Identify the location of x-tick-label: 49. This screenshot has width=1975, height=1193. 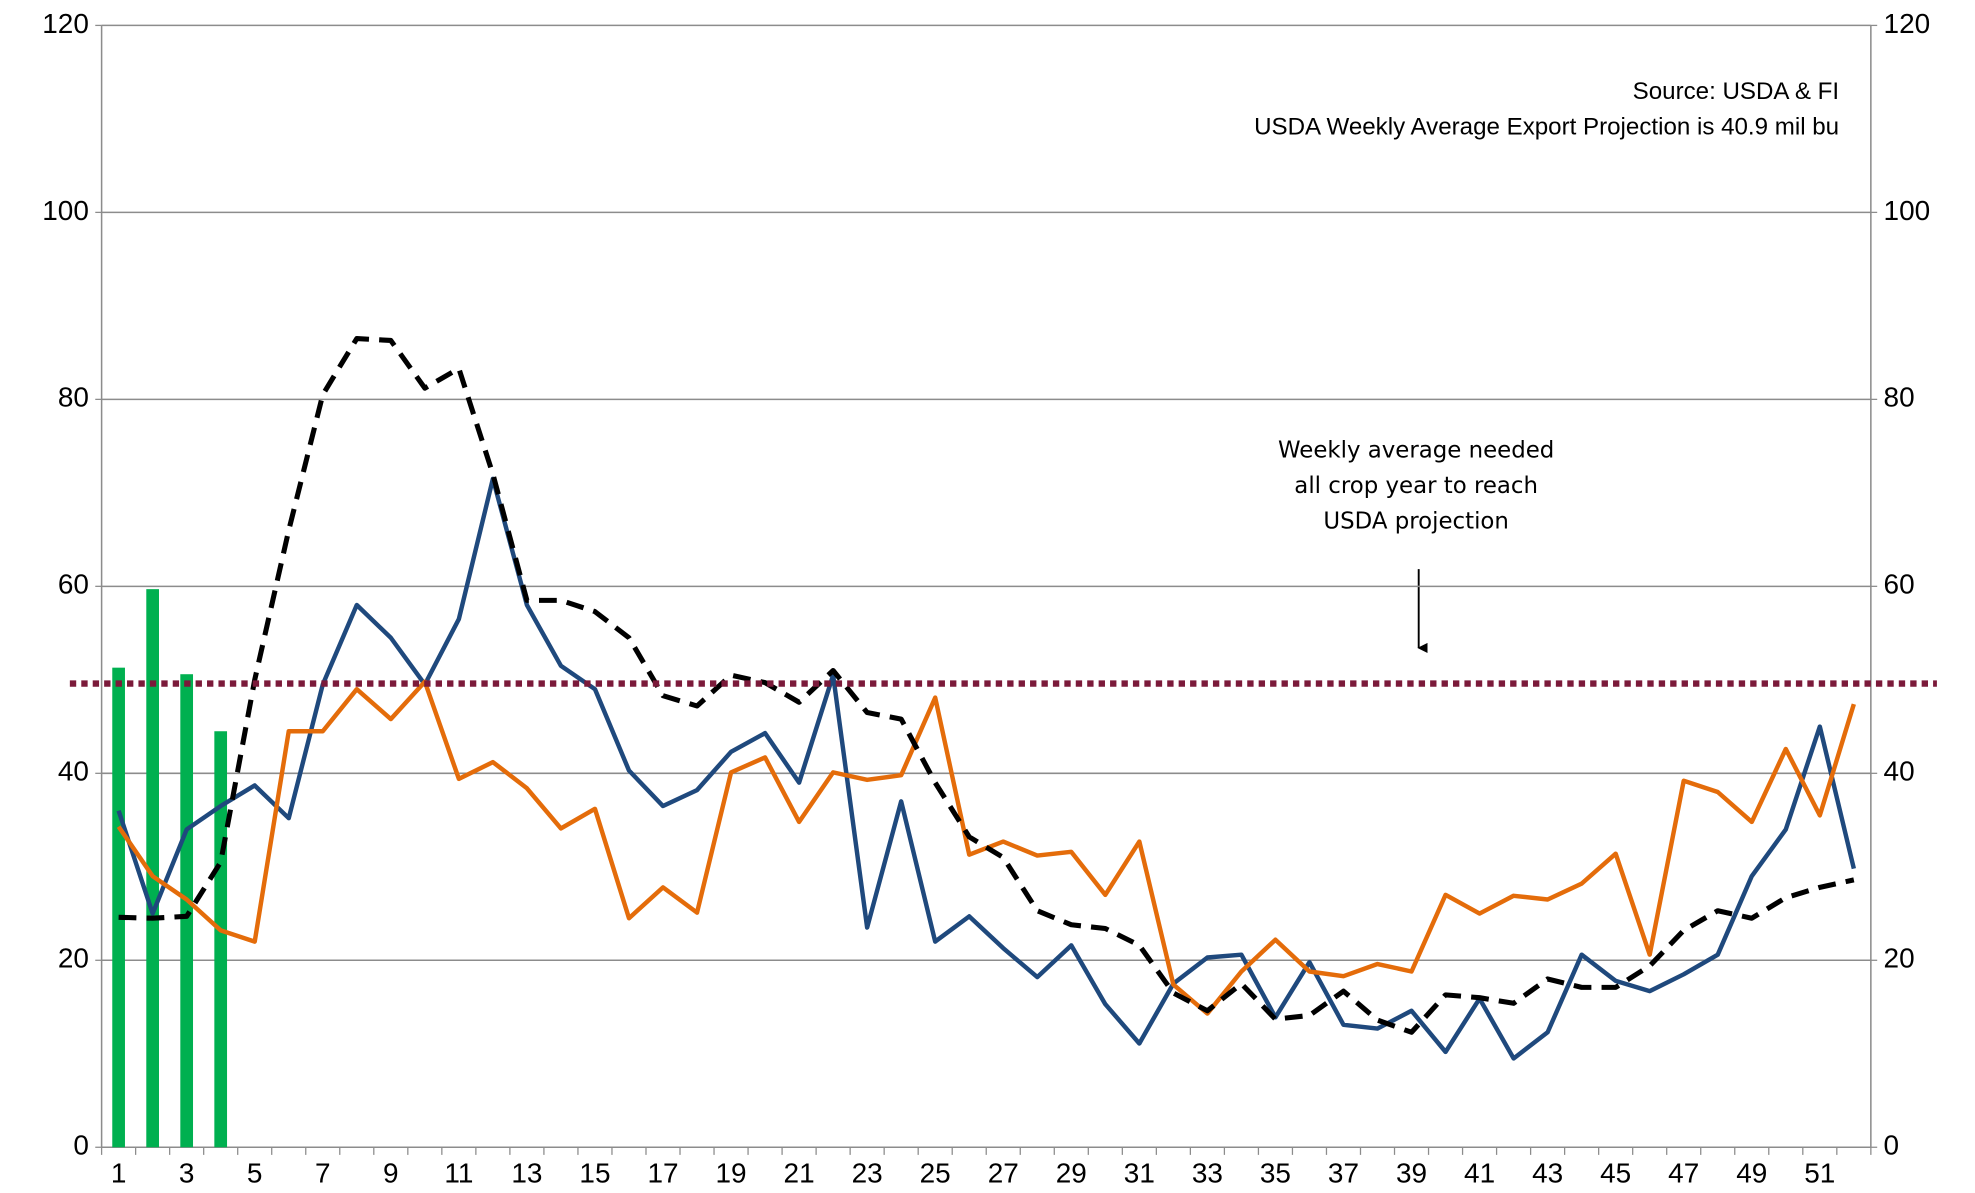
(1751, 1173).